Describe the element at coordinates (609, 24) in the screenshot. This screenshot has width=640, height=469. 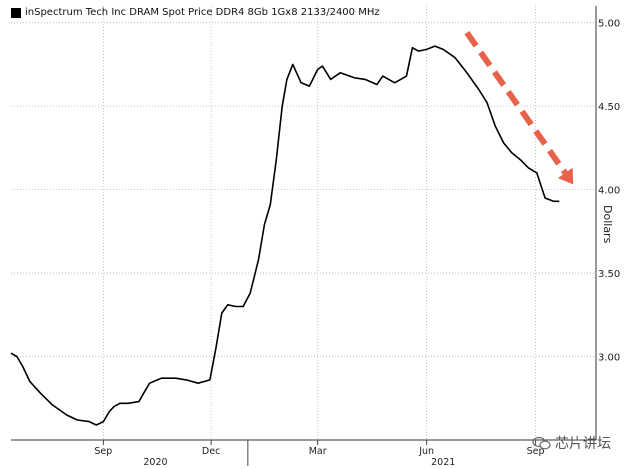
I see `y-tick-label: 5.00` at that location.